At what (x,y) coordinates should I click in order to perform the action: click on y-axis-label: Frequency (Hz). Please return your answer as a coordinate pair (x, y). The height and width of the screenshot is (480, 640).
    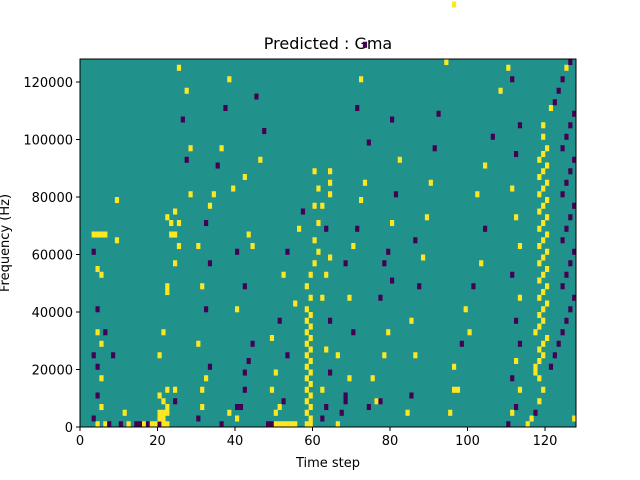
    Looking at the image, I should click on (6, 243).